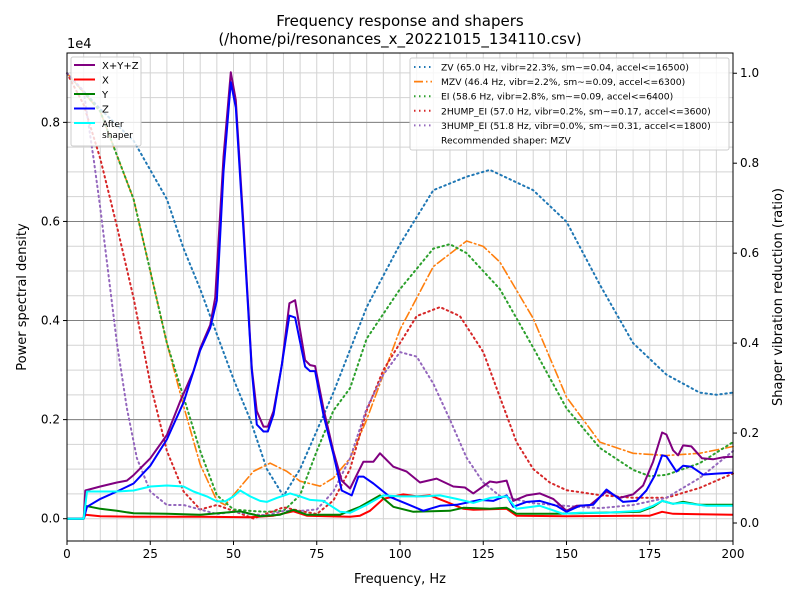  I want to click on x-tick-label: 100, so click(400, 554).